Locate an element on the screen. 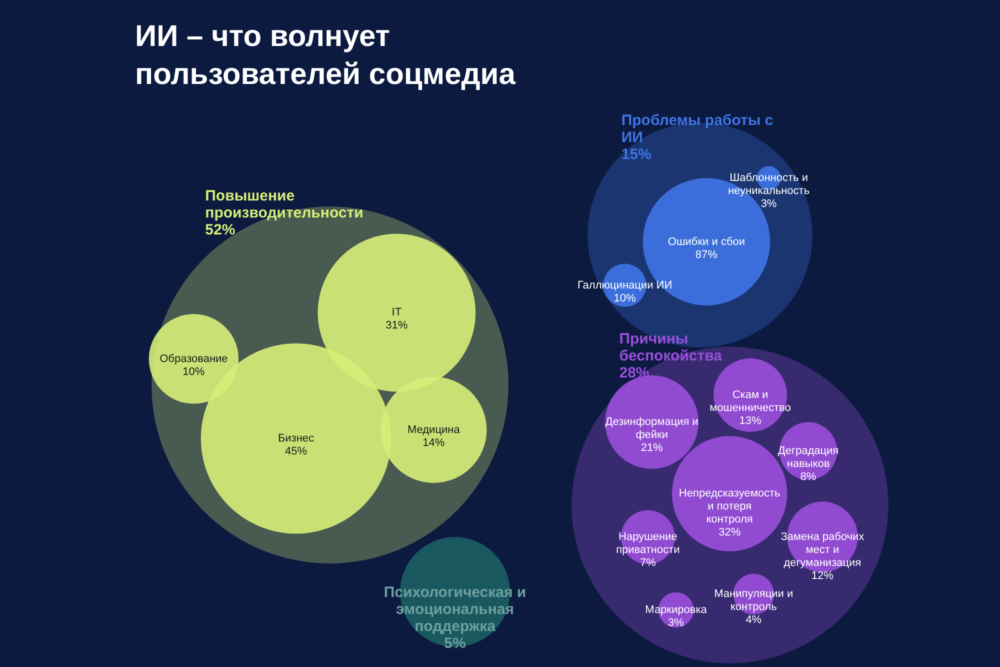 Image resolution: width=1000 pixels, height=667 pixels. text: Причины беспокойства is located at coordinates (671, 347).